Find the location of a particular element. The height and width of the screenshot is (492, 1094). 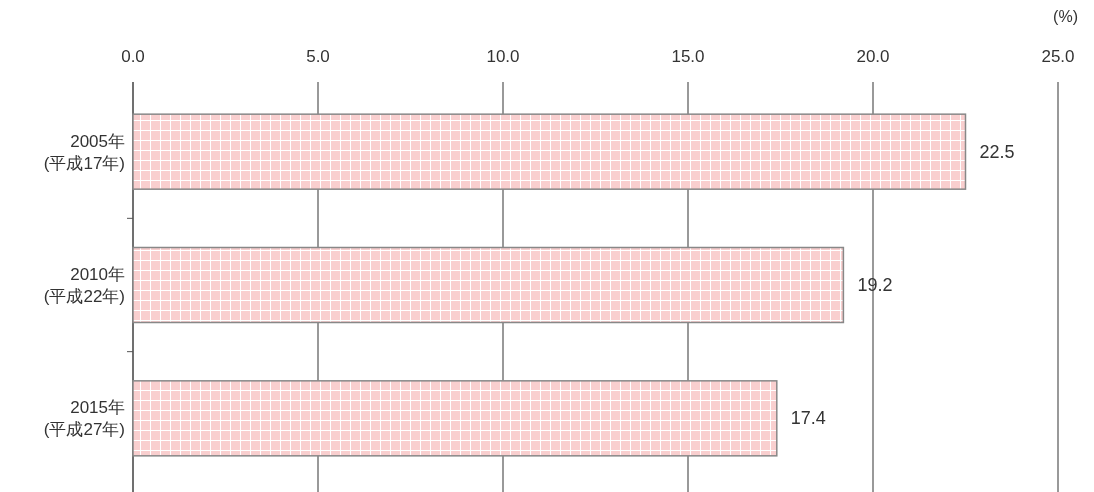

data-label: 19.2 is located at coordinates (875, 285).